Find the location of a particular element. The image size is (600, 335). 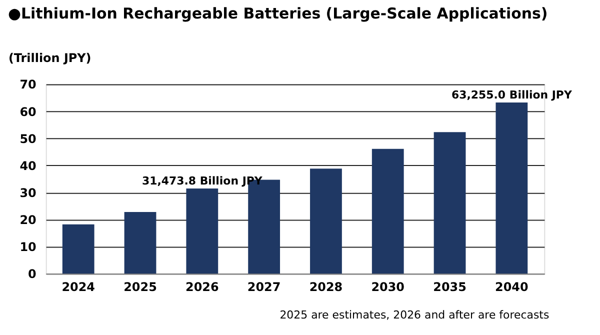

x-tick-label: 2027 is located at coordinates (264, 287).